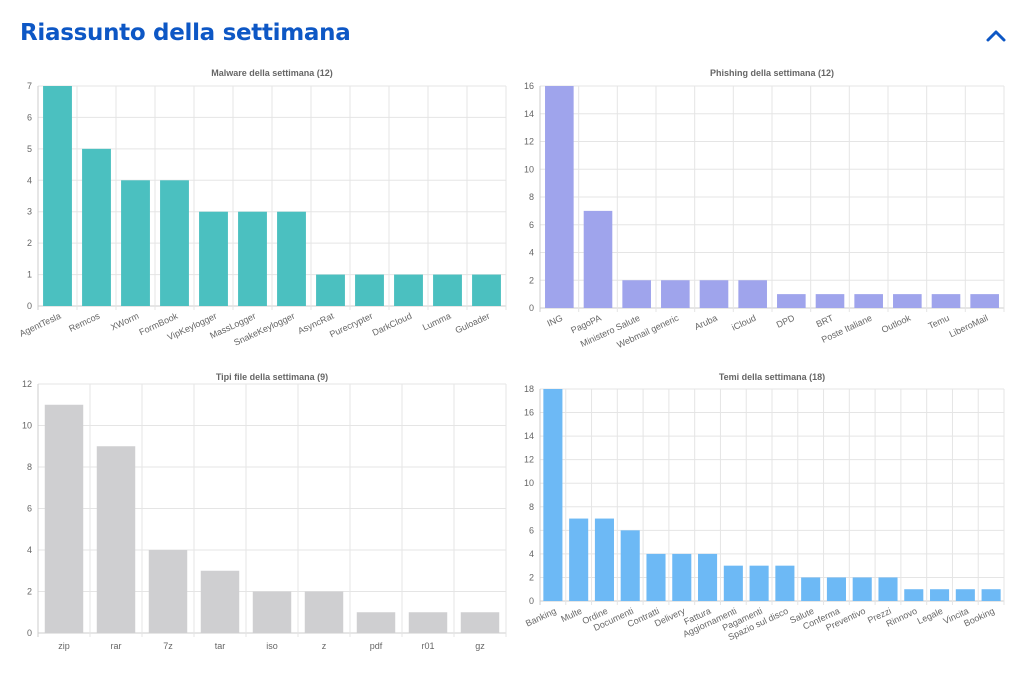 This screenshot has width=1024, height=675. Describe the element at coordinates (969, 326) in the screenshot. I see `x-tick-label: LiberoMail` at that location.